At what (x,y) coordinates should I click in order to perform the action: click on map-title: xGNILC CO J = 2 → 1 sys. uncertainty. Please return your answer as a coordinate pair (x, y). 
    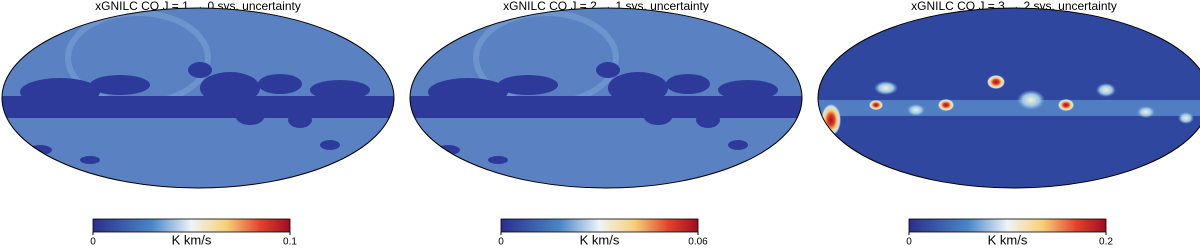
    Looking at the image, I should click on (606, 6).